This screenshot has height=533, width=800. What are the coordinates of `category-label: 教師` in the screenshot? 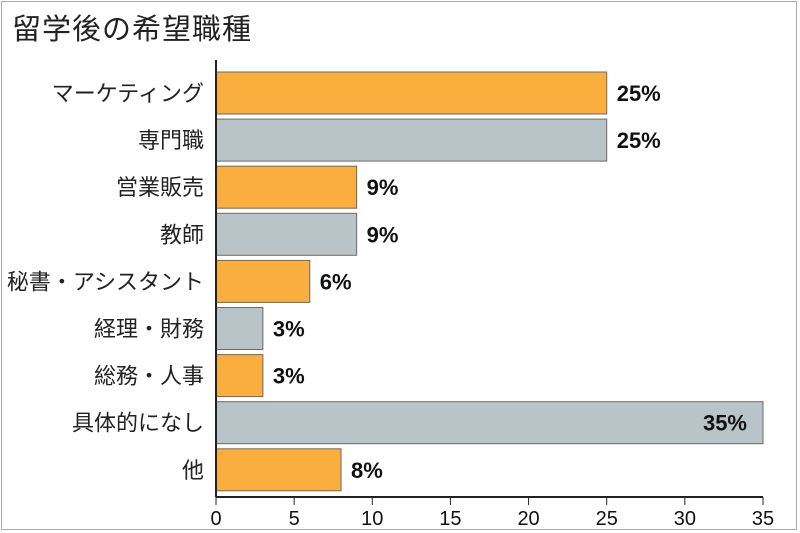 It's located at (182, 234).